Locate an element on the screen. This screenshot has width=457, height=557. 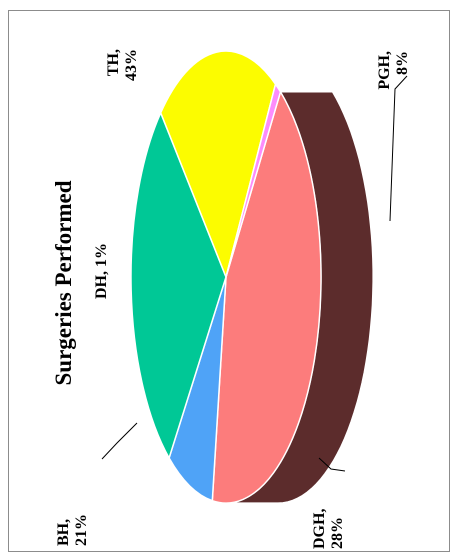
slice-label-text: DH, 1% is located at coordinates (101, 271).